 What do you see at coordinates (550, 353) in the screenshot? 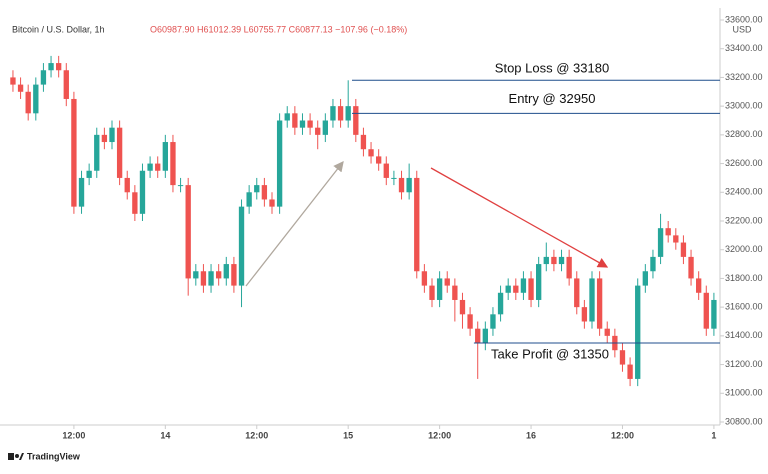
I see `level-label: Take Profit @ 31350` at bounding box center [550, 353].